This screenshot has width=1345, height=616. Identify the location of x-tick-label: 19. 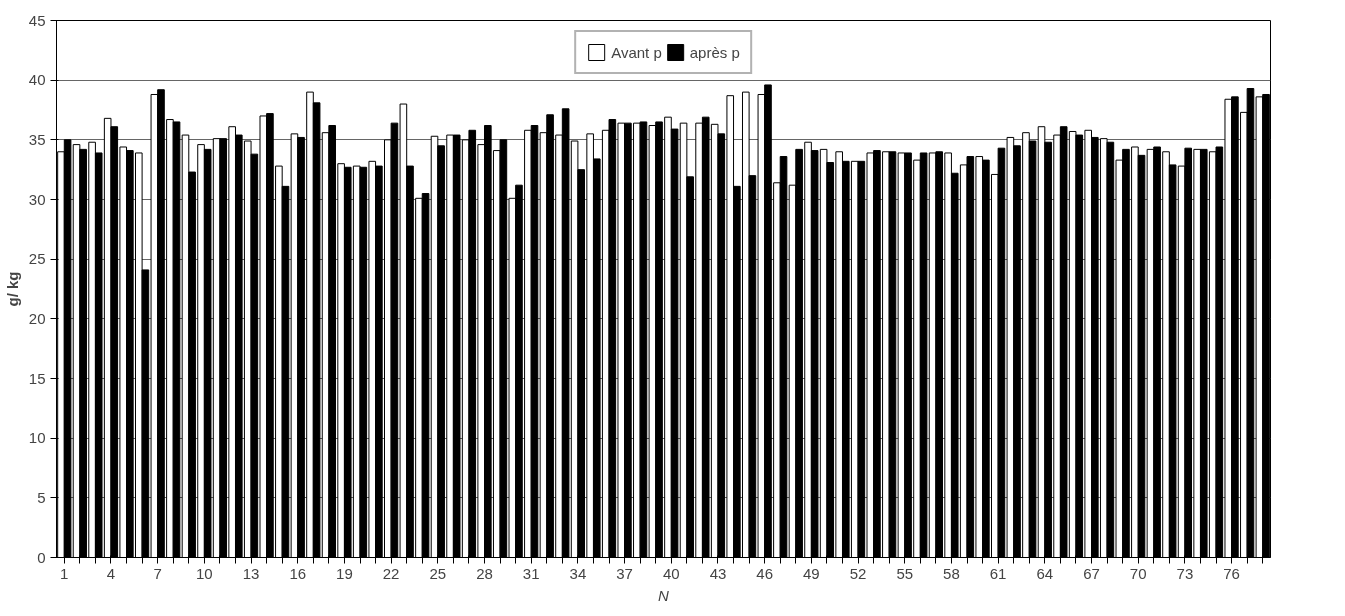
(344, 573).